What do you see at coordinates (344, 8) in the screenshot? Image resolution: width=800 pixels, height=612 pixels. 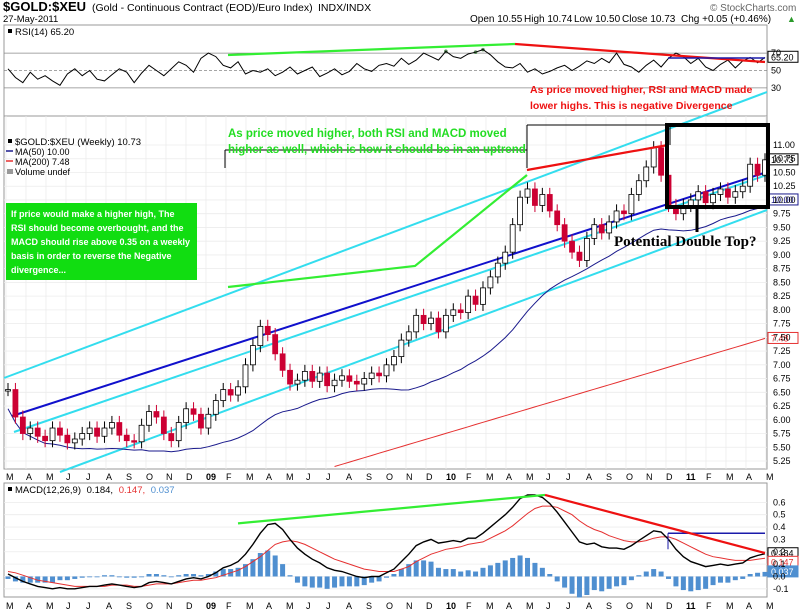 I see `exchange-label: INDX/INDX` at bounding box center [344, 8].